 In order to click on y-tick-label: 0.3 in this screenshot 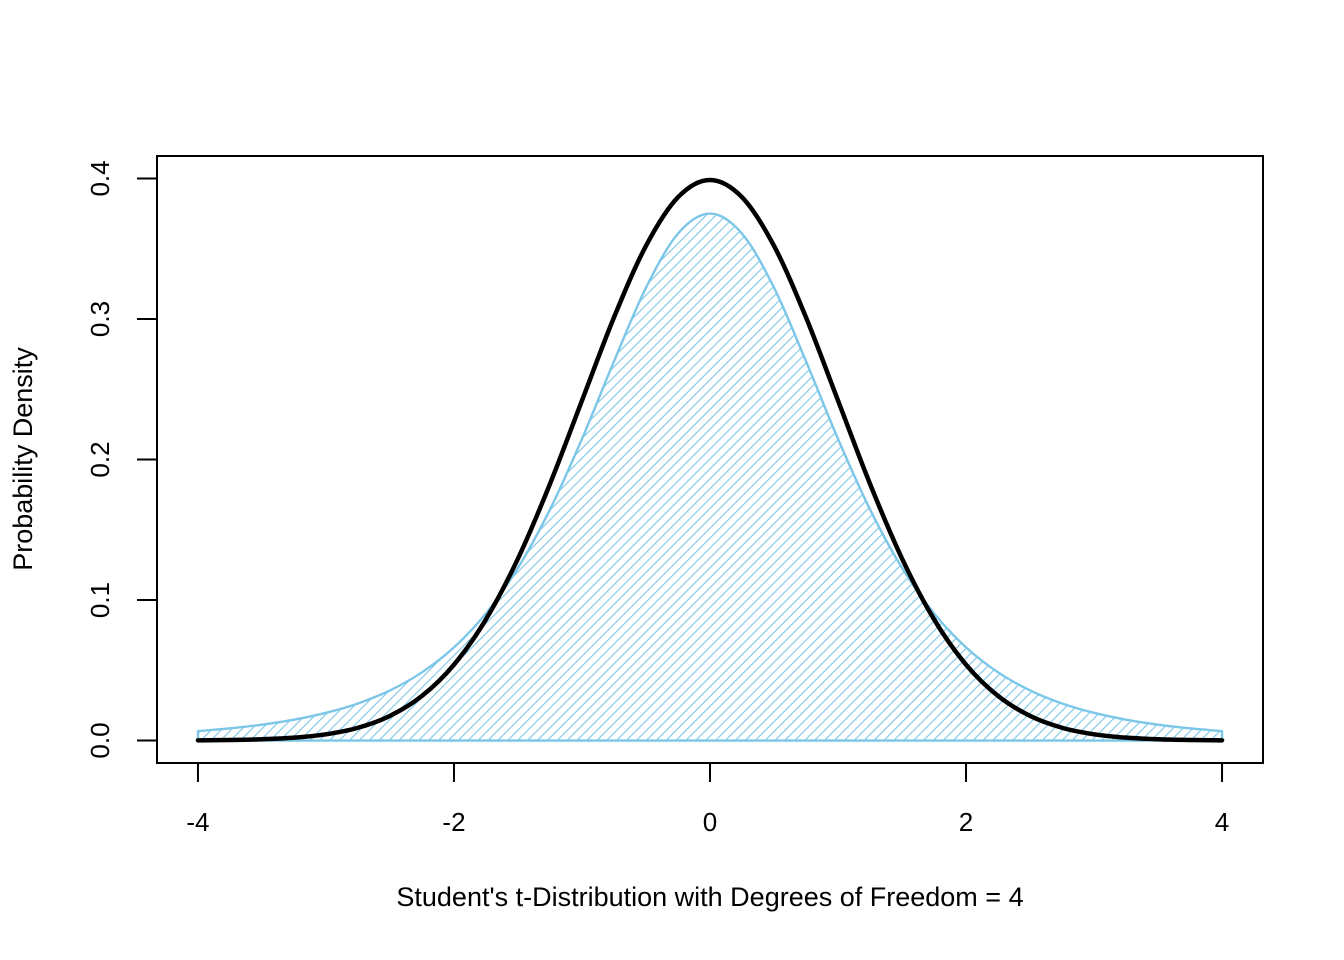, I will do `click(100, 319)`.